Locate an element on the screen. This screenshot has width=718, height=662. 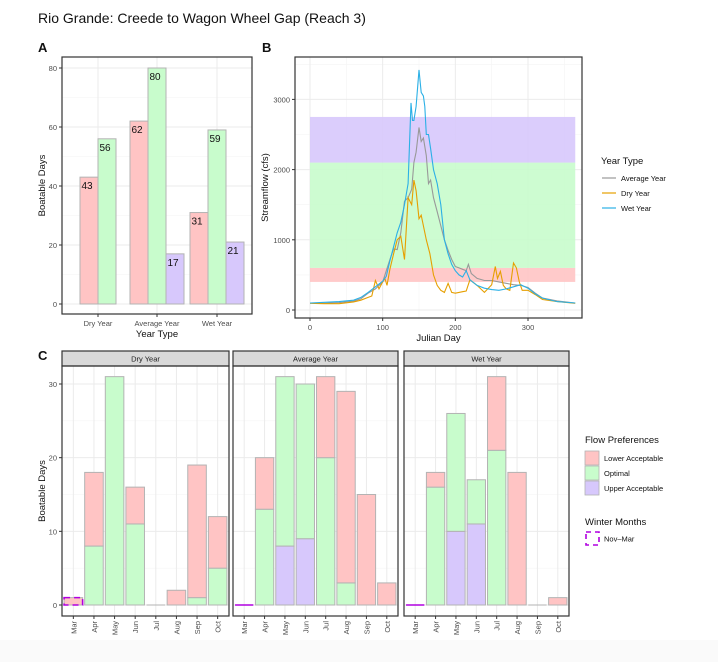
y-tick-label: 10 is located at coordinates (53, 531).